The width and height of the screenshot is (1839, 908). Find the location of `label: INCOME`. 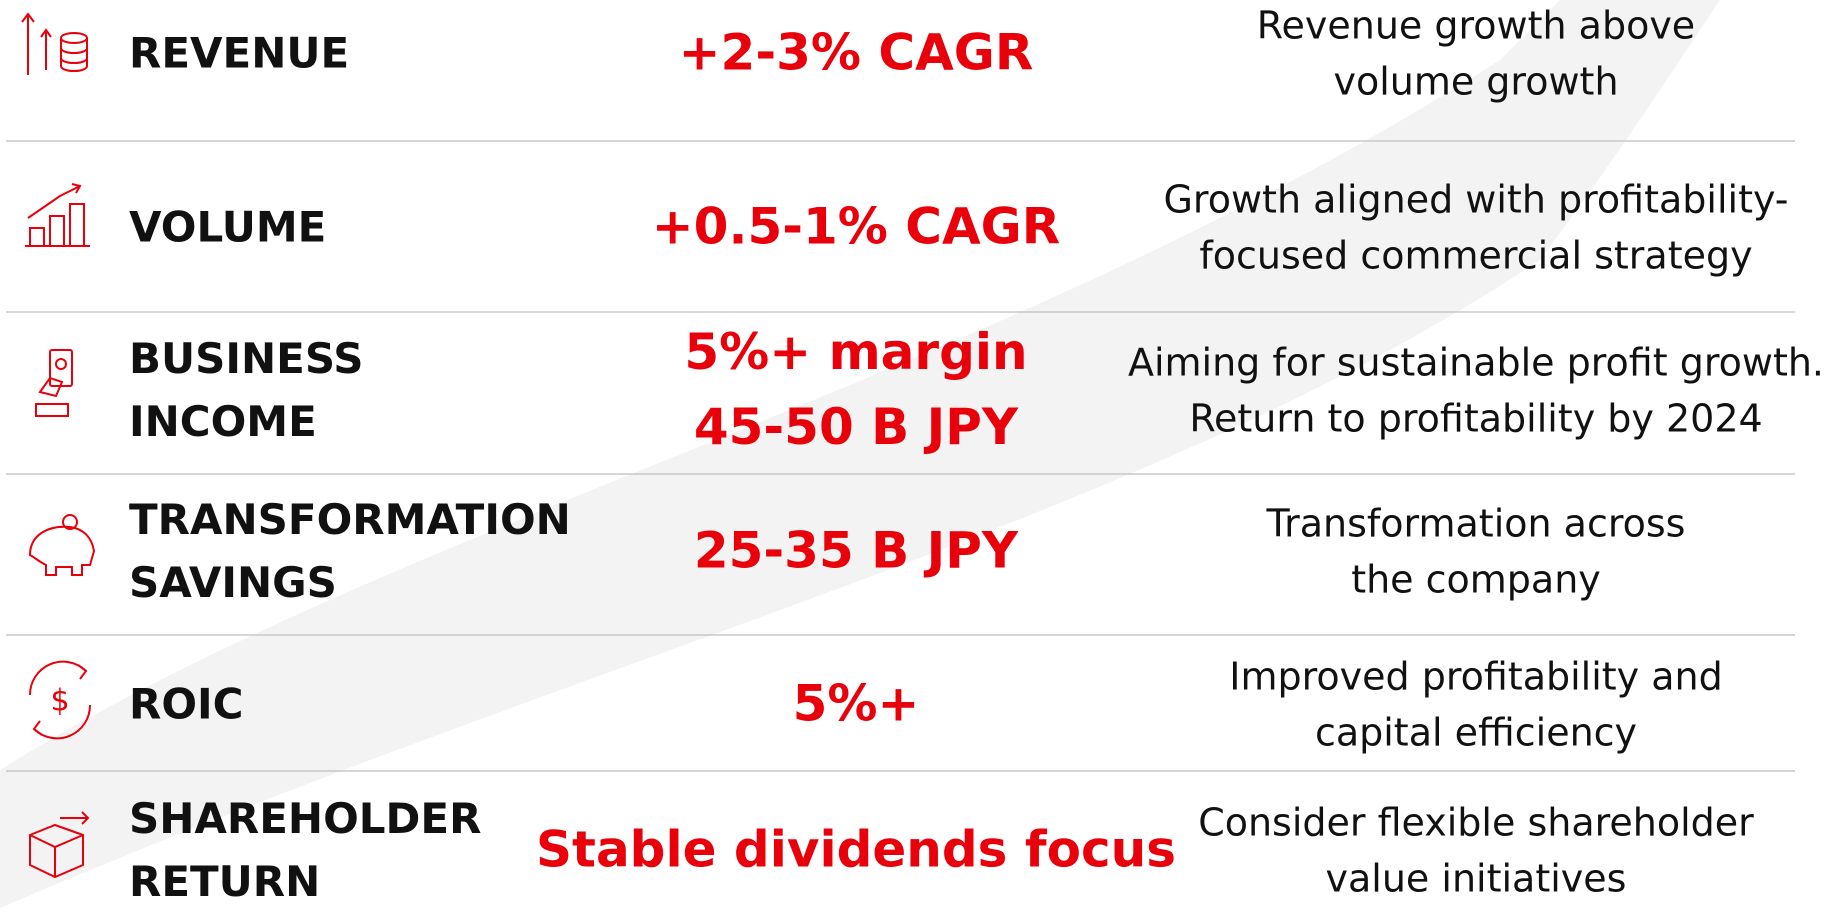

label: INCOME is located at coordinates (223, 421).